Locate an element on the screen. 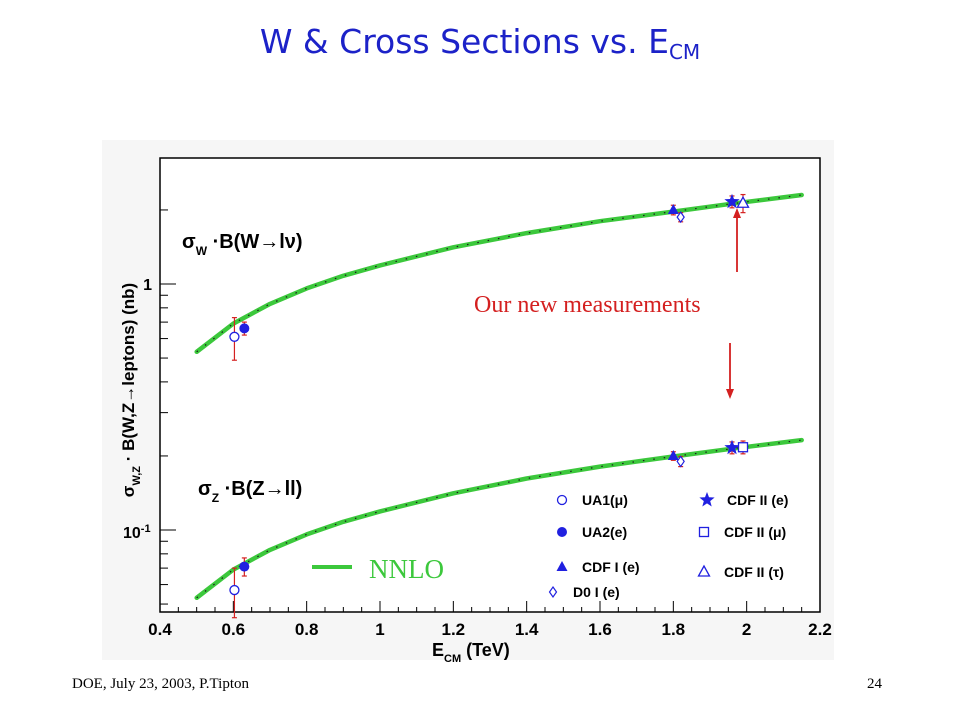  annotations: Our new measurements is located at coordinates (607, 303).